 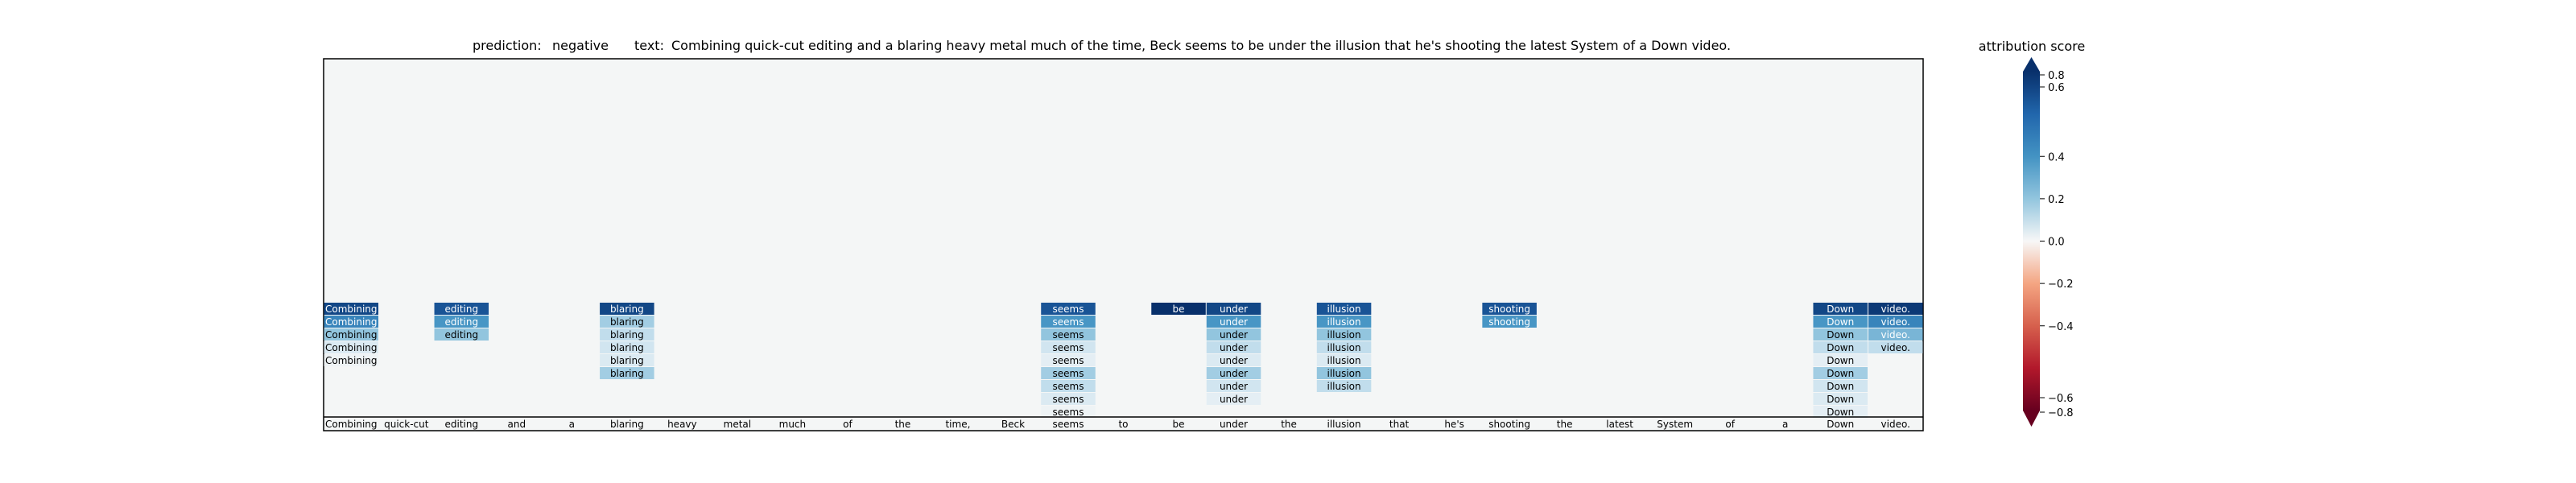 I want to click on token-label: to, so click(x=1123, y=424).